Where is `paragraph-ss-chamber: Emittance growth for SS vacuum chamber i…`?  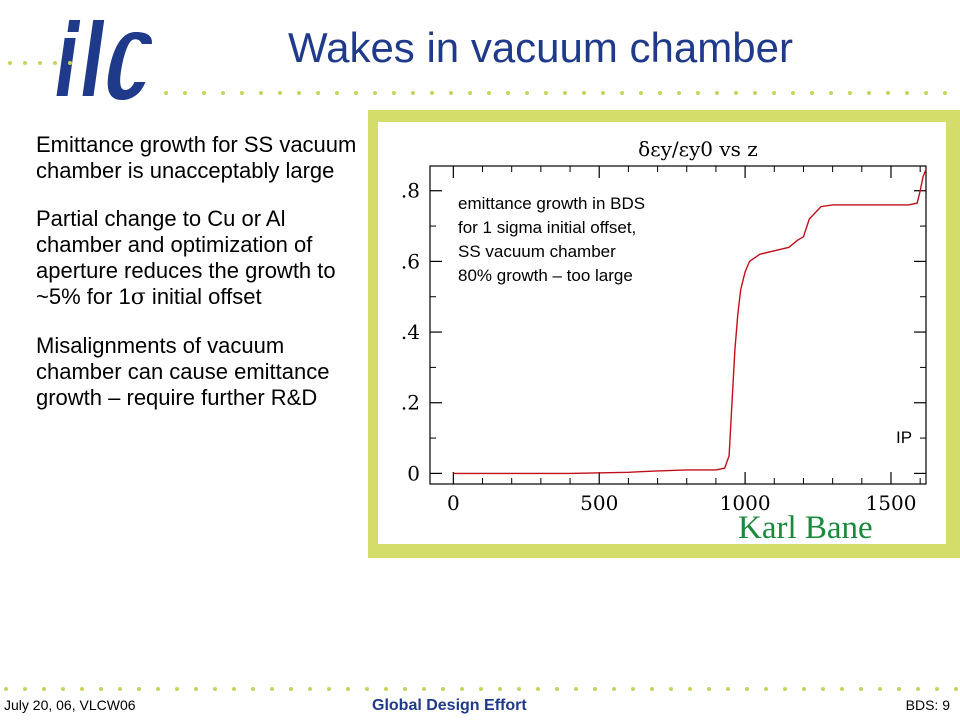 paragraph-ss-chamber: Emittance growth for SS vacuum chamber i… is located at coordinates (196, 157).